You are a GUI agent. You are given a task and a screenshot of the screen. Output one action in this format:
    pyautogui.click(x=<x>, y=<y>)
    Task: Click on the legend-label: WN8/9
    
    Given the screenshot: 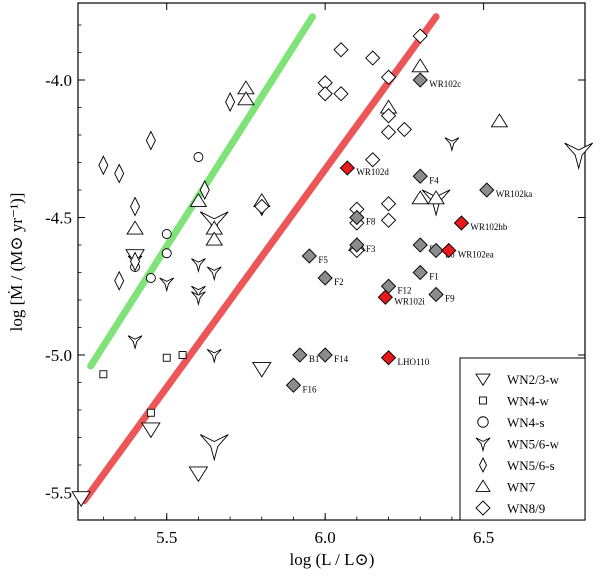 What is the action you would take?
    pyautogui.click(x=526, y=508)
    